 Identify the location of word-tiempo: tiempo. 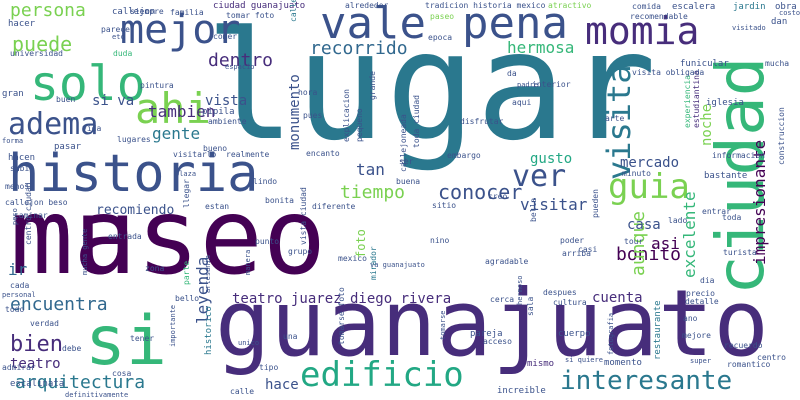
(373, 192).